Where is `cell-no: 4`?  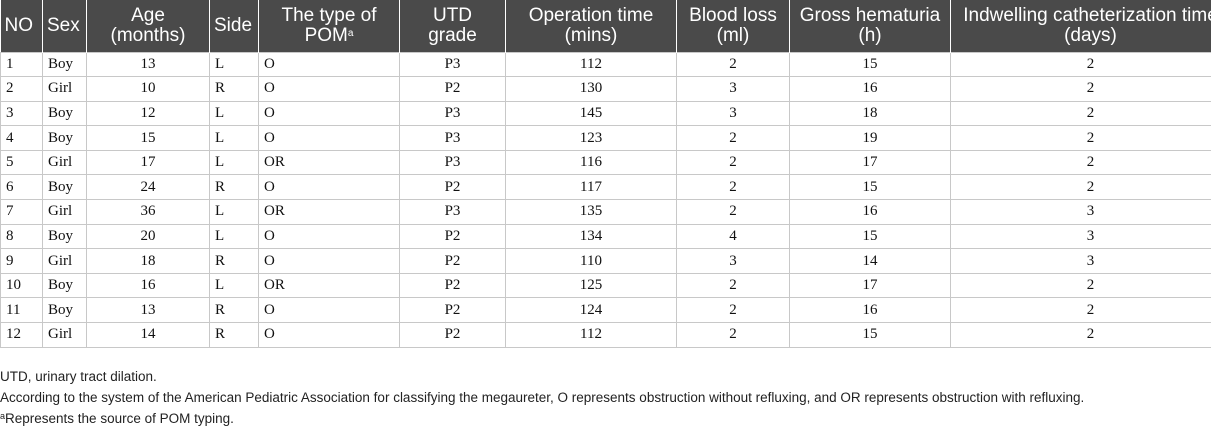
cell-no: 4 is located at coordinates (21, 138).